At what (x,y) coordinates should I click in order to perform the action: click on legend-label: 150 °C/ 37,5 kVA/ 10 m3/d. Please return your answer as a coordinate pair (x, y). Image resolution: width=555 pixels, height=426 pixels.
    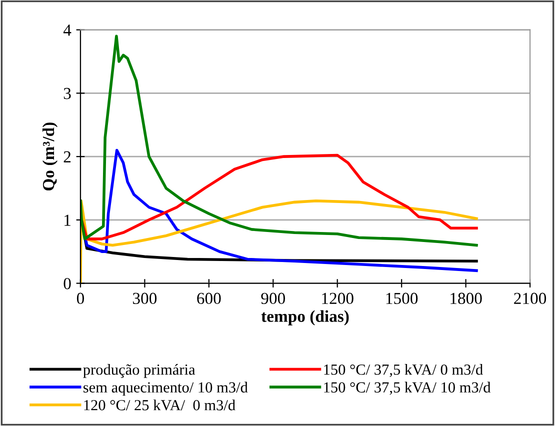
    Looking at the image, I should click on (407, 388).